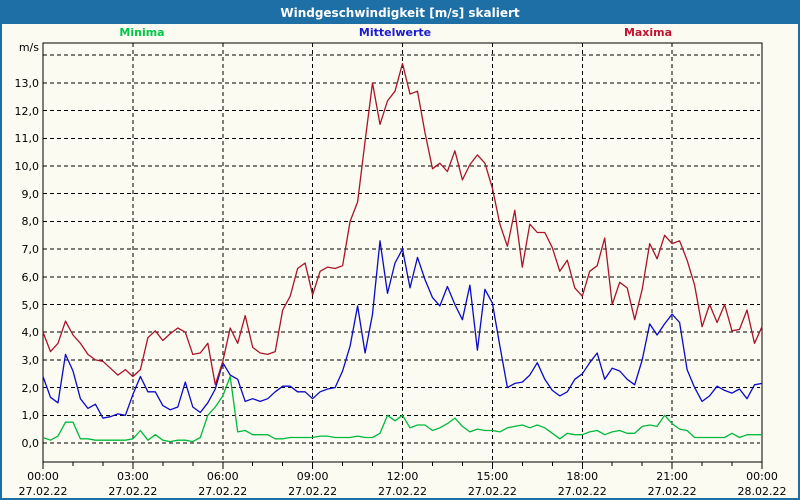 Image resolution: width=800 pixels, height=500 pixels. I want to click on y-axis-unit-label: m/s, so click(28, 47).